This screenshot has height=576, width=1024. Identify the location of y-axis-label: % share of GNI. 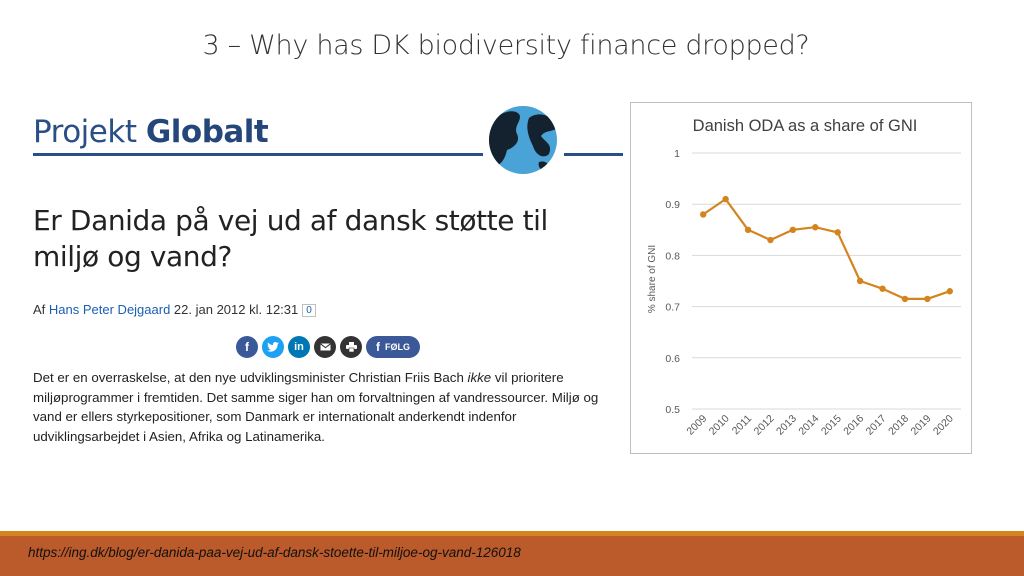
(652, 279).